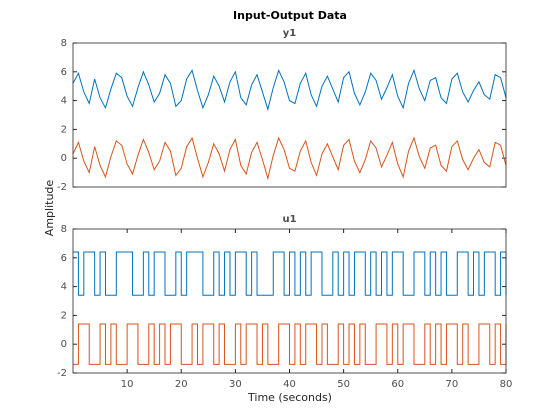  I want to click on subplot-title: u1, so click(289, 219).